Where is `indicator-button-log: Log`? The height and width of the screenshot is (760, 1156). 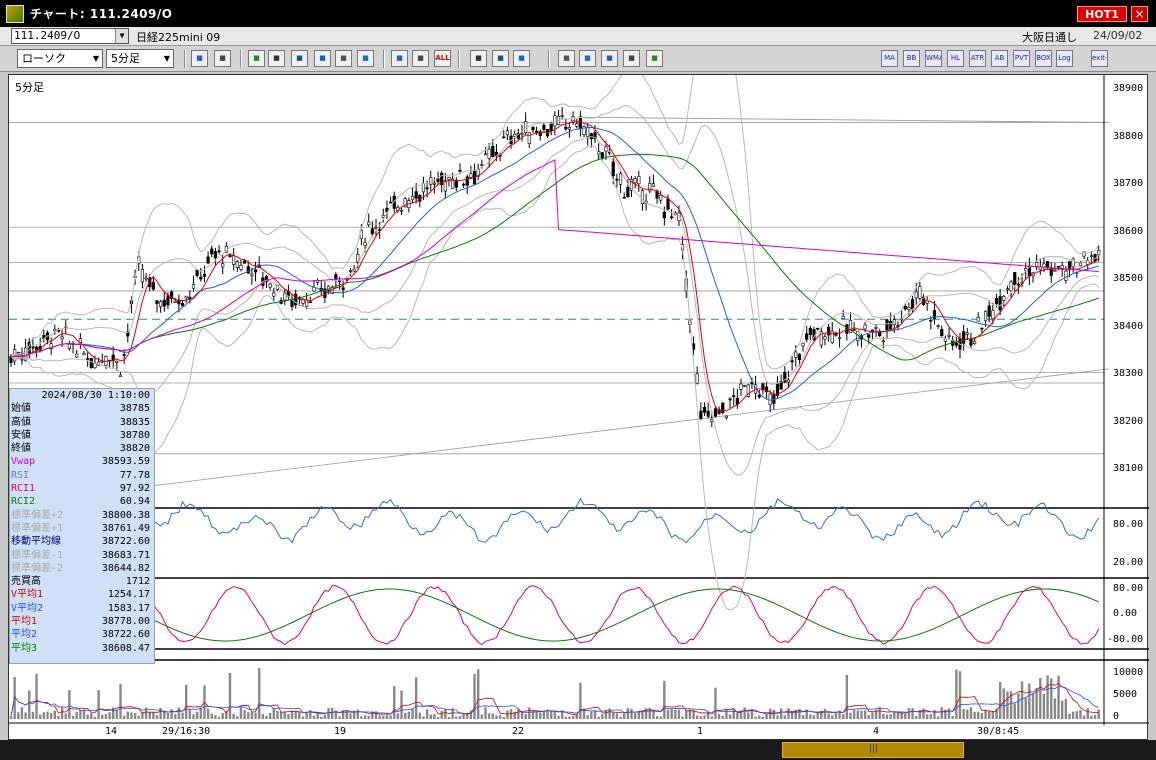
indicator-button-log: Log is located at coordinates (1064, 58).